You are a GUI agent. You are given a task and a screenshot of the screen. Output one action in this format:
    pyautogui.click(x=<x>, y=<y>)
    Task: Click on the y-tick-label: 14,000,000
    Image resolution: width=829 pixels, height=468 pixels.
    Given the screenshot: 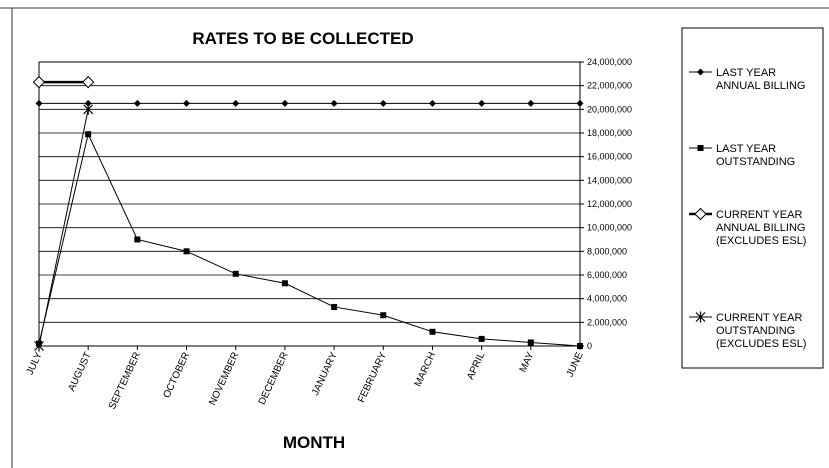 What is the action you would take?
    pyautogui.click(x=609, y=180)
    